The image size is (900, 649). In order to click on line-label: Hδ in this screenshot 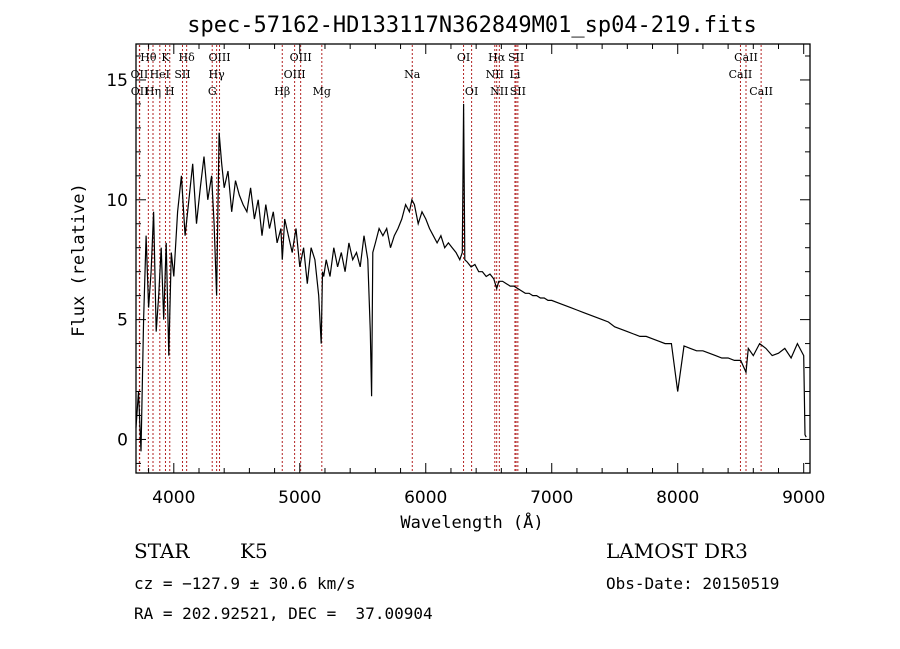, I will do `click(187, 57)`.